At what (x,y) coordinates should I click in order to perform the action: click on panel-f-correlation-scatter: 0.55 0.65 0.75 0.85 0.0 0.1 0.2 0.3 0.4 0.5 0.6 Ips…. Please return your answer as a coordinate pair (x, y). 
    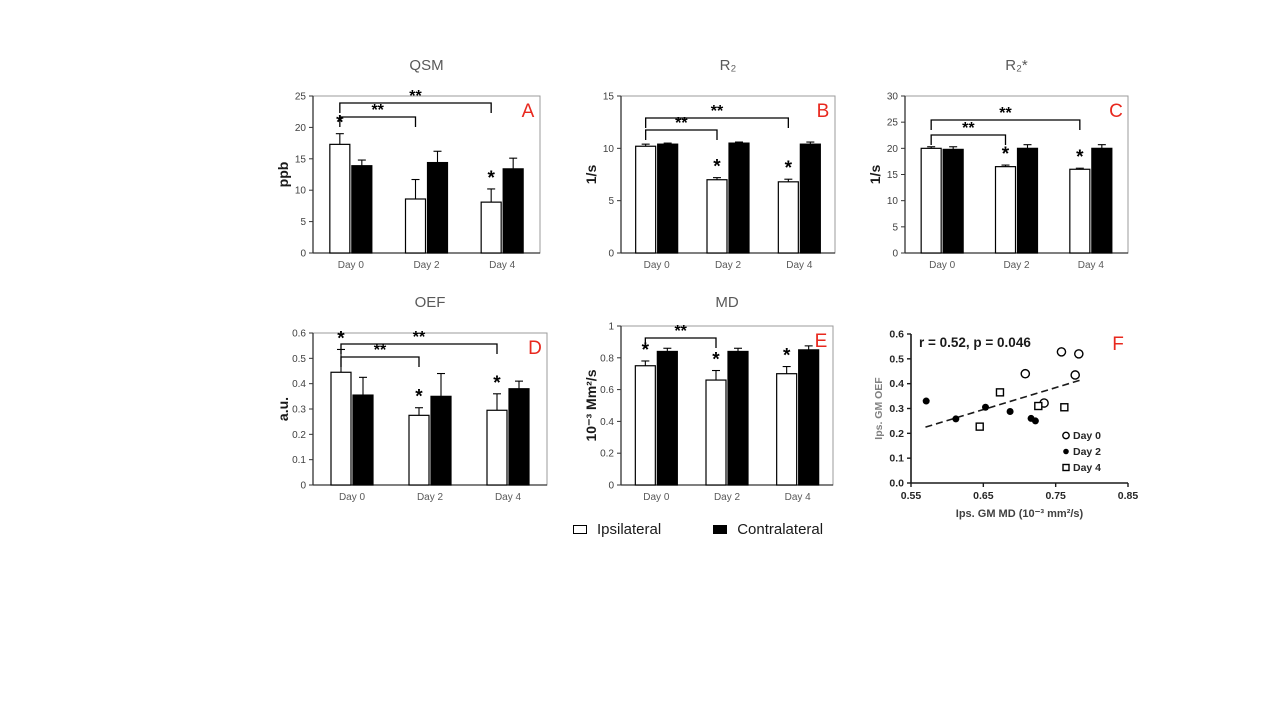
    Looking at the image, I should click on (1010, 411).